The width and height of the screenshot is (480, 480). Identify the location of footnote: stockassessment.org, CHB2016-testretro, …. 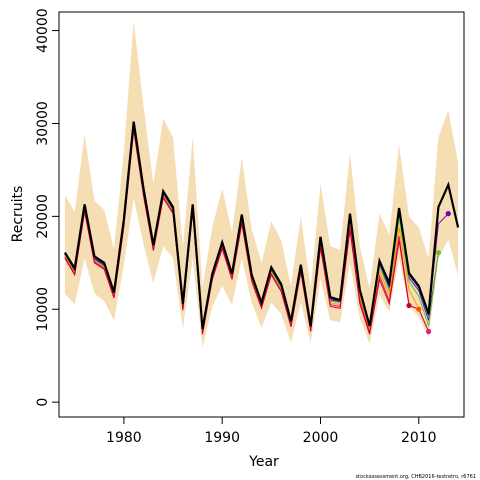
(415, 477).